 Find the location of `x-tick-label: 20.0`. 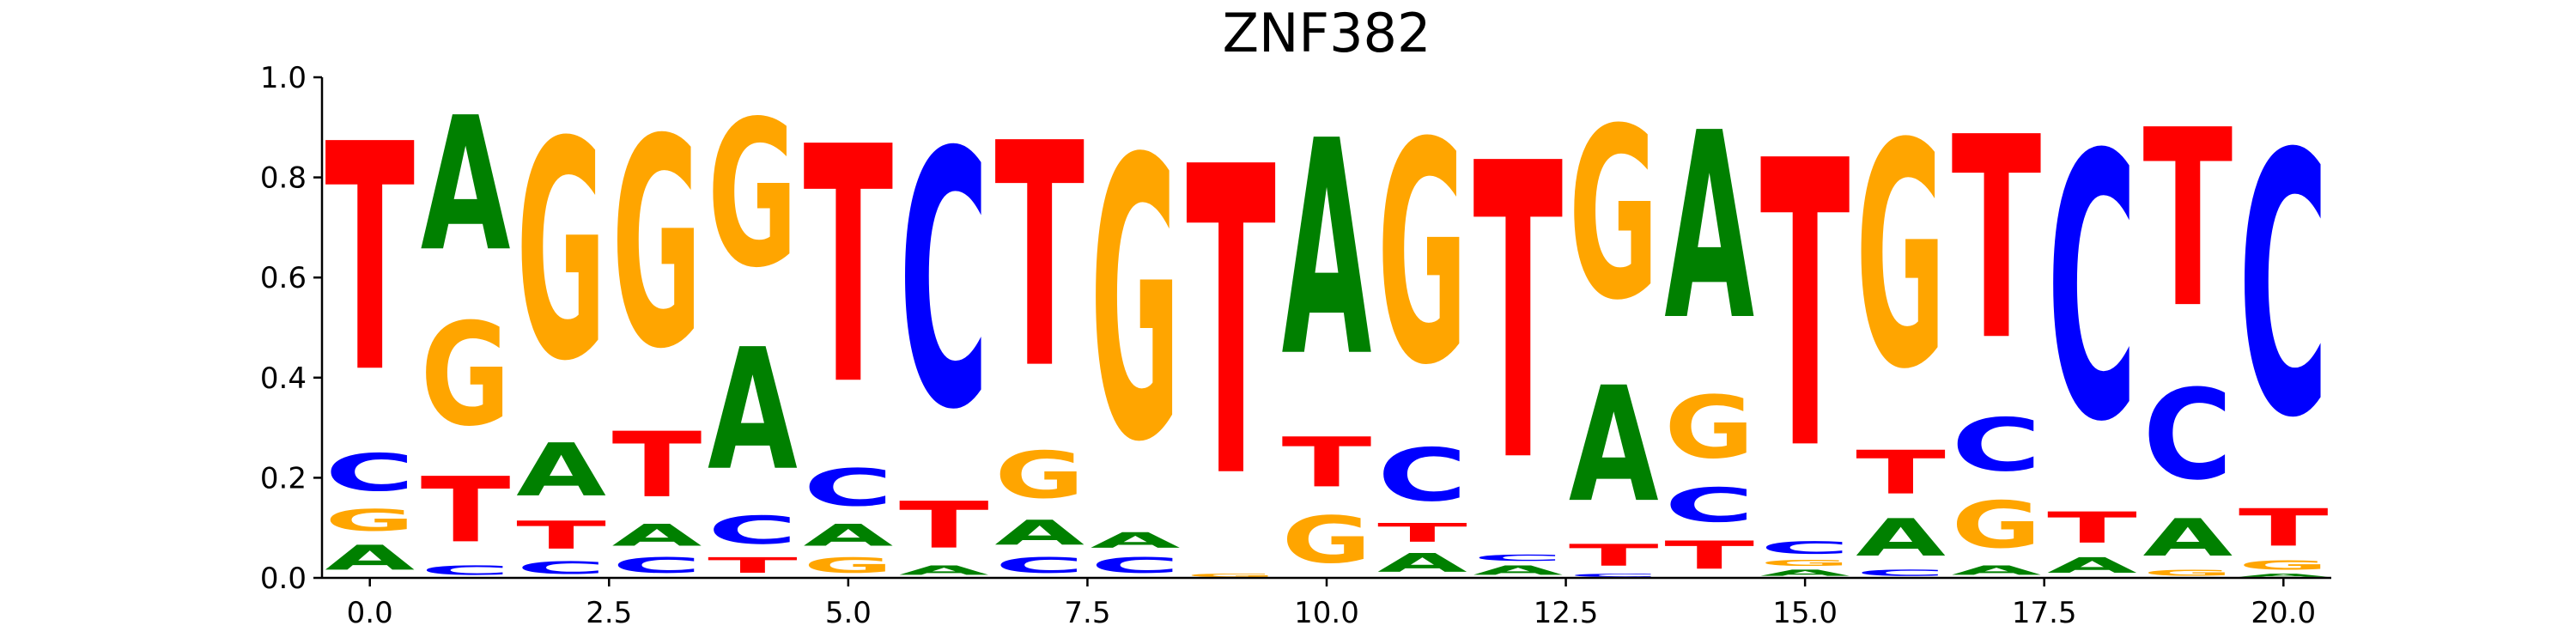

x-tick-label: 20.0 is located at coordinates (2283, 613).